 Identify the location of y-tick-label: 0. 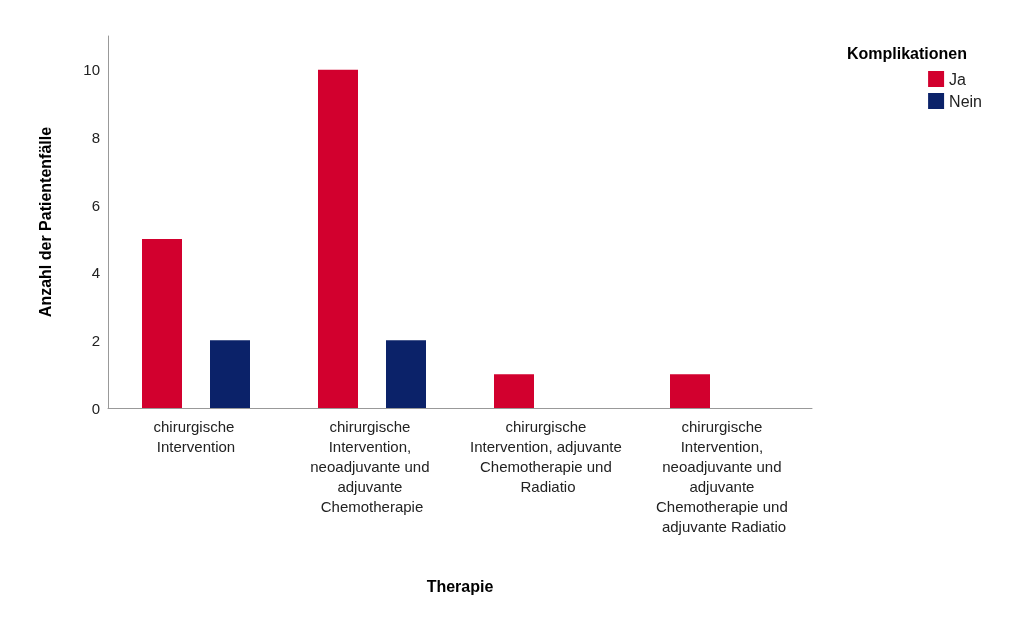
(95, 408).